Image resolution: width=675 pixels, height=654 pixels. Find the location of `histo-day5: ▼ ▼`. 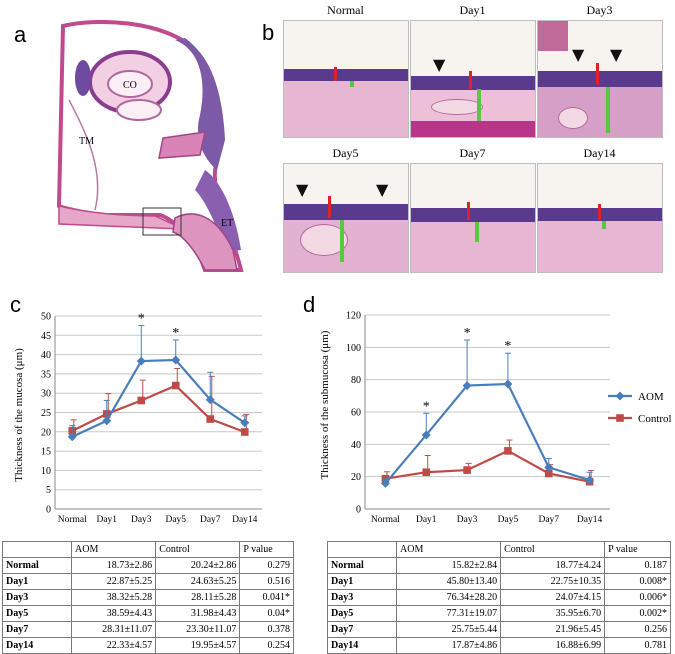

histo-day5: ▼ ▼ is located at coordinates (346, 218).